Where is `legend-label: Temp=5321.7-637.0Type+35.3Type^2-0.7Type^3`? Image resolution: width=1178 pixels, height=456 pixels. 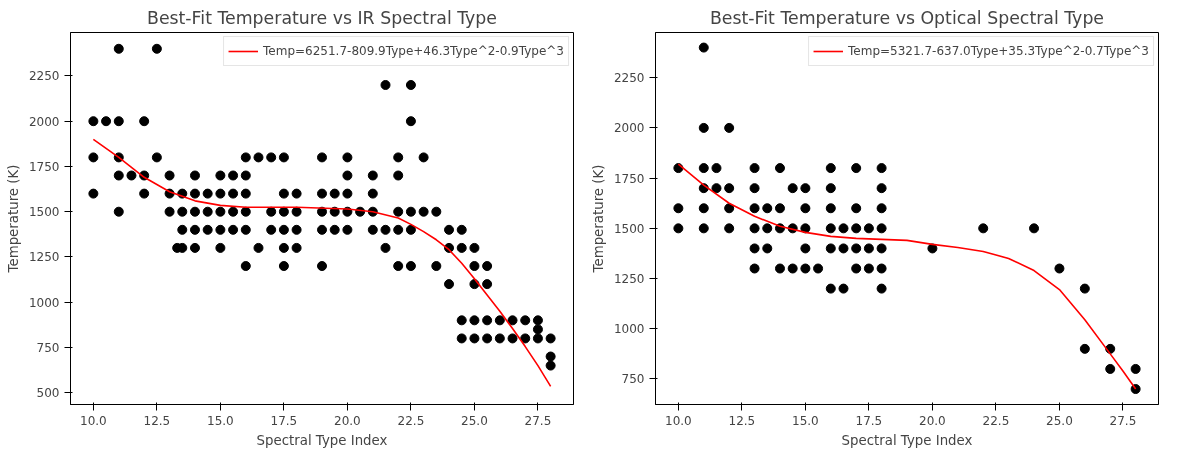 legend-label: Temp=5321.7-637.0Type+35.3Type^2-0.7Type^3 is located at coordinates (998, 51).